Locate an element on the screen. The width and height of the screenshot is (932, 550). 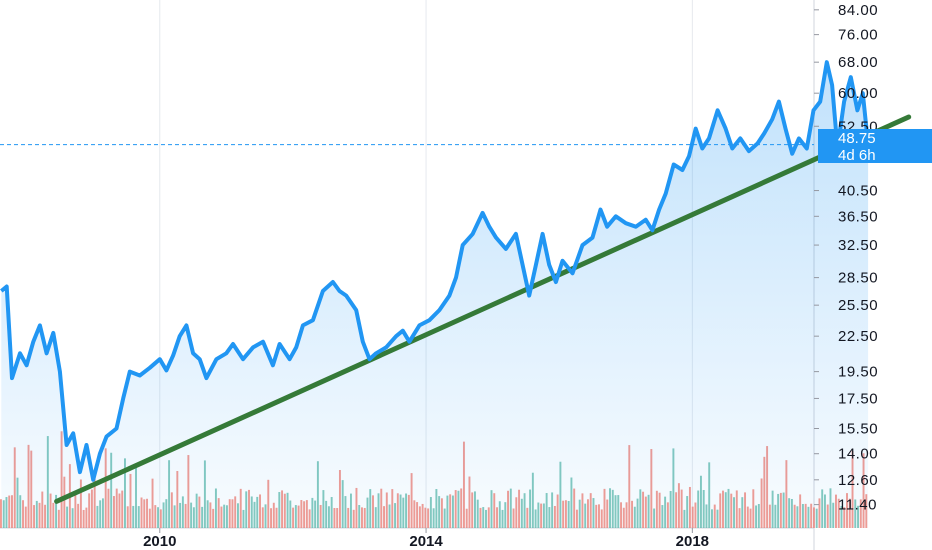
last-price-tag-bg is located at coordinates (875, 137).